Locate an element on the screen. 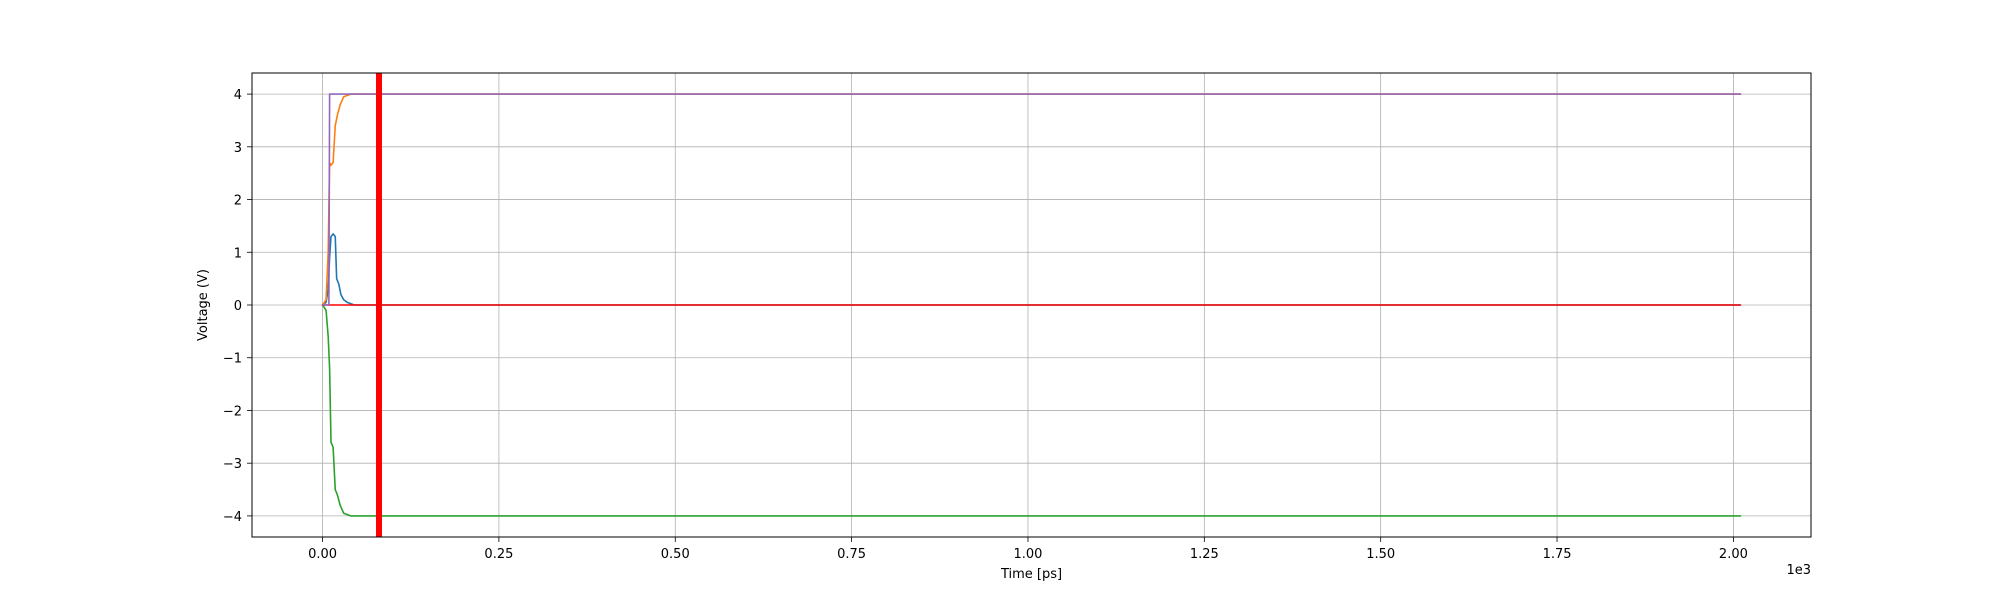  x-tick-label: 0.25 is located at coordinates (498, 554).